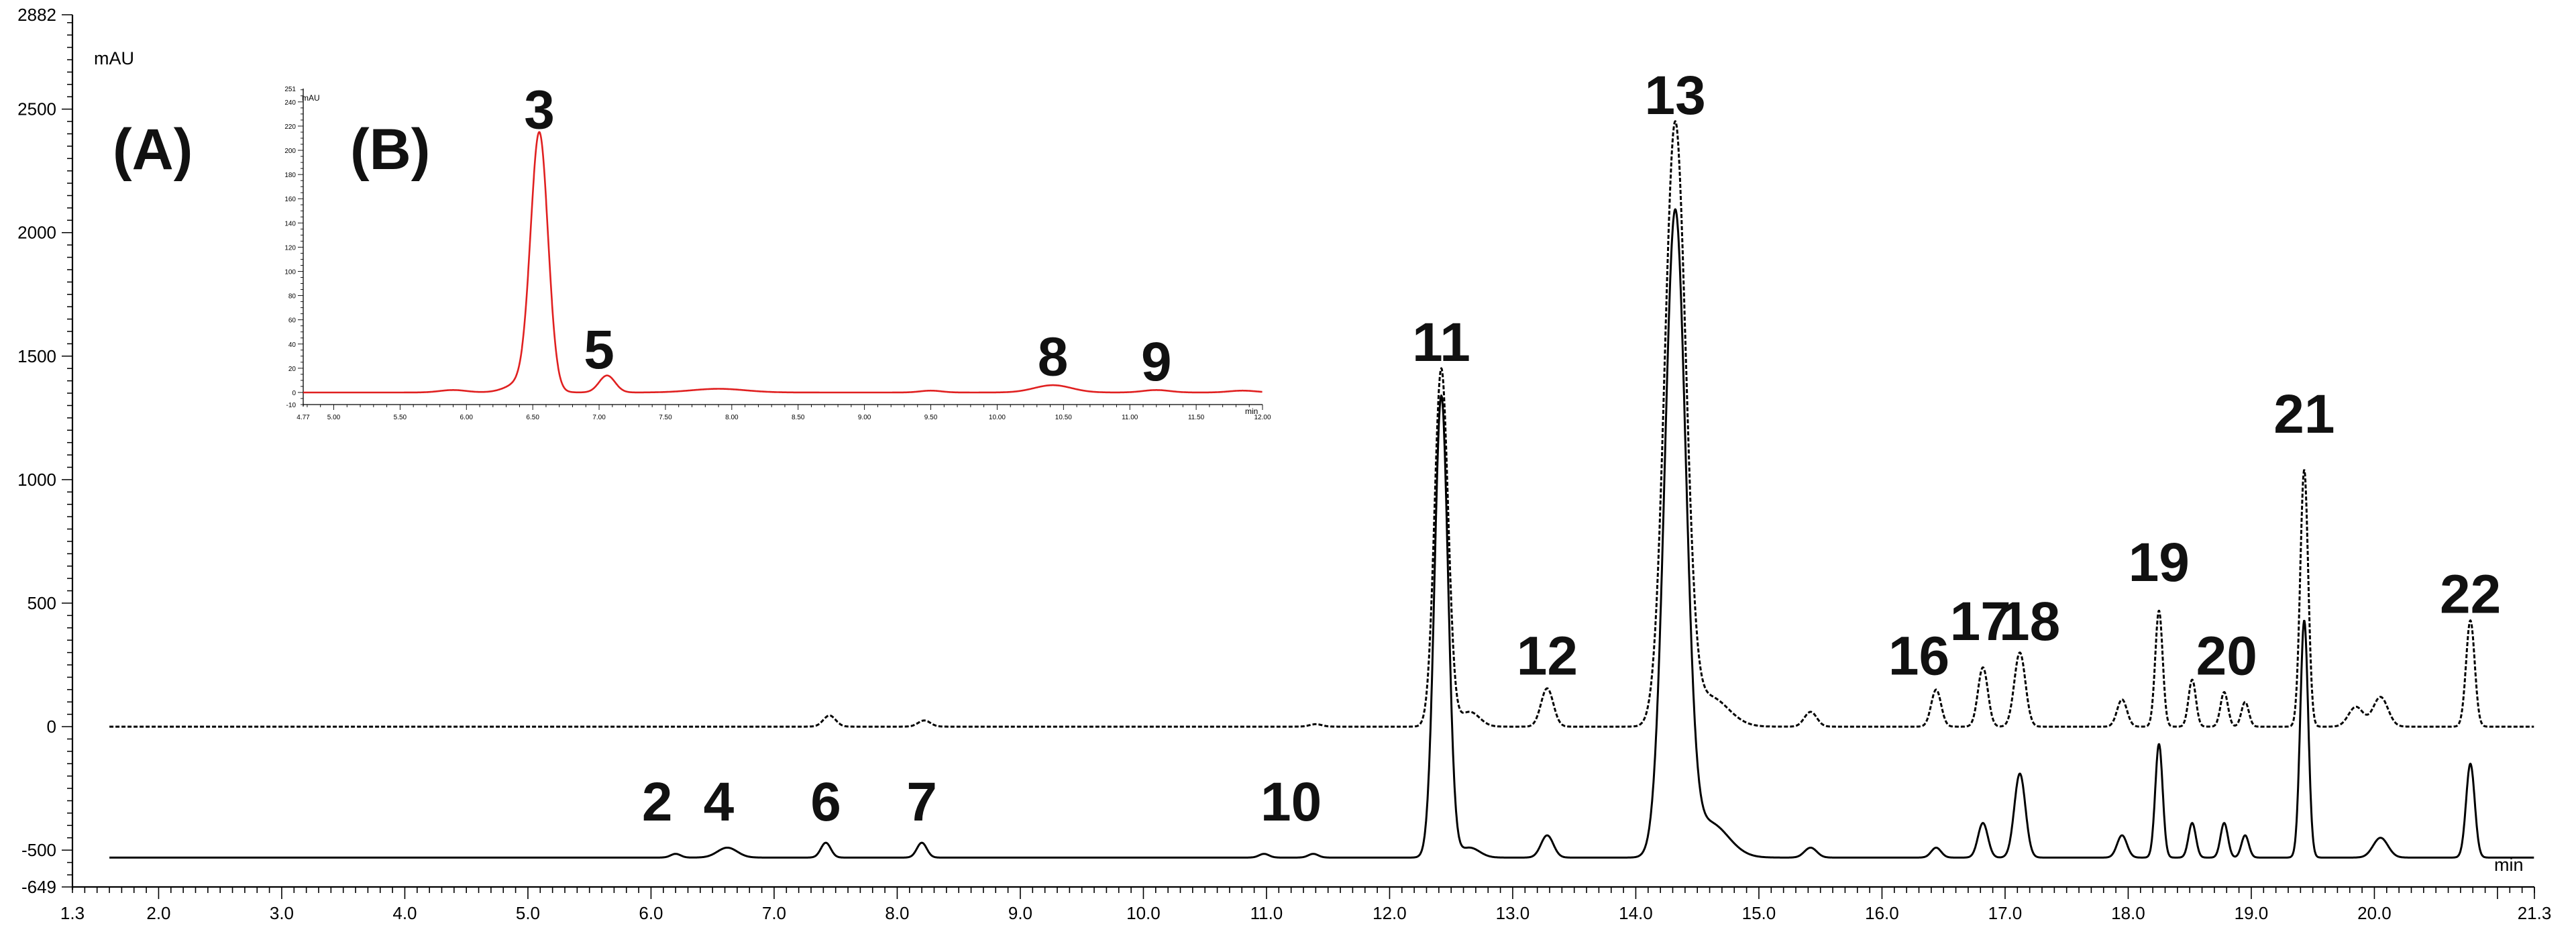  Describe the element at coordinates (847, 236) in the screenshot. I see `inset-peak-labels: 3 5 8 9` at that location.